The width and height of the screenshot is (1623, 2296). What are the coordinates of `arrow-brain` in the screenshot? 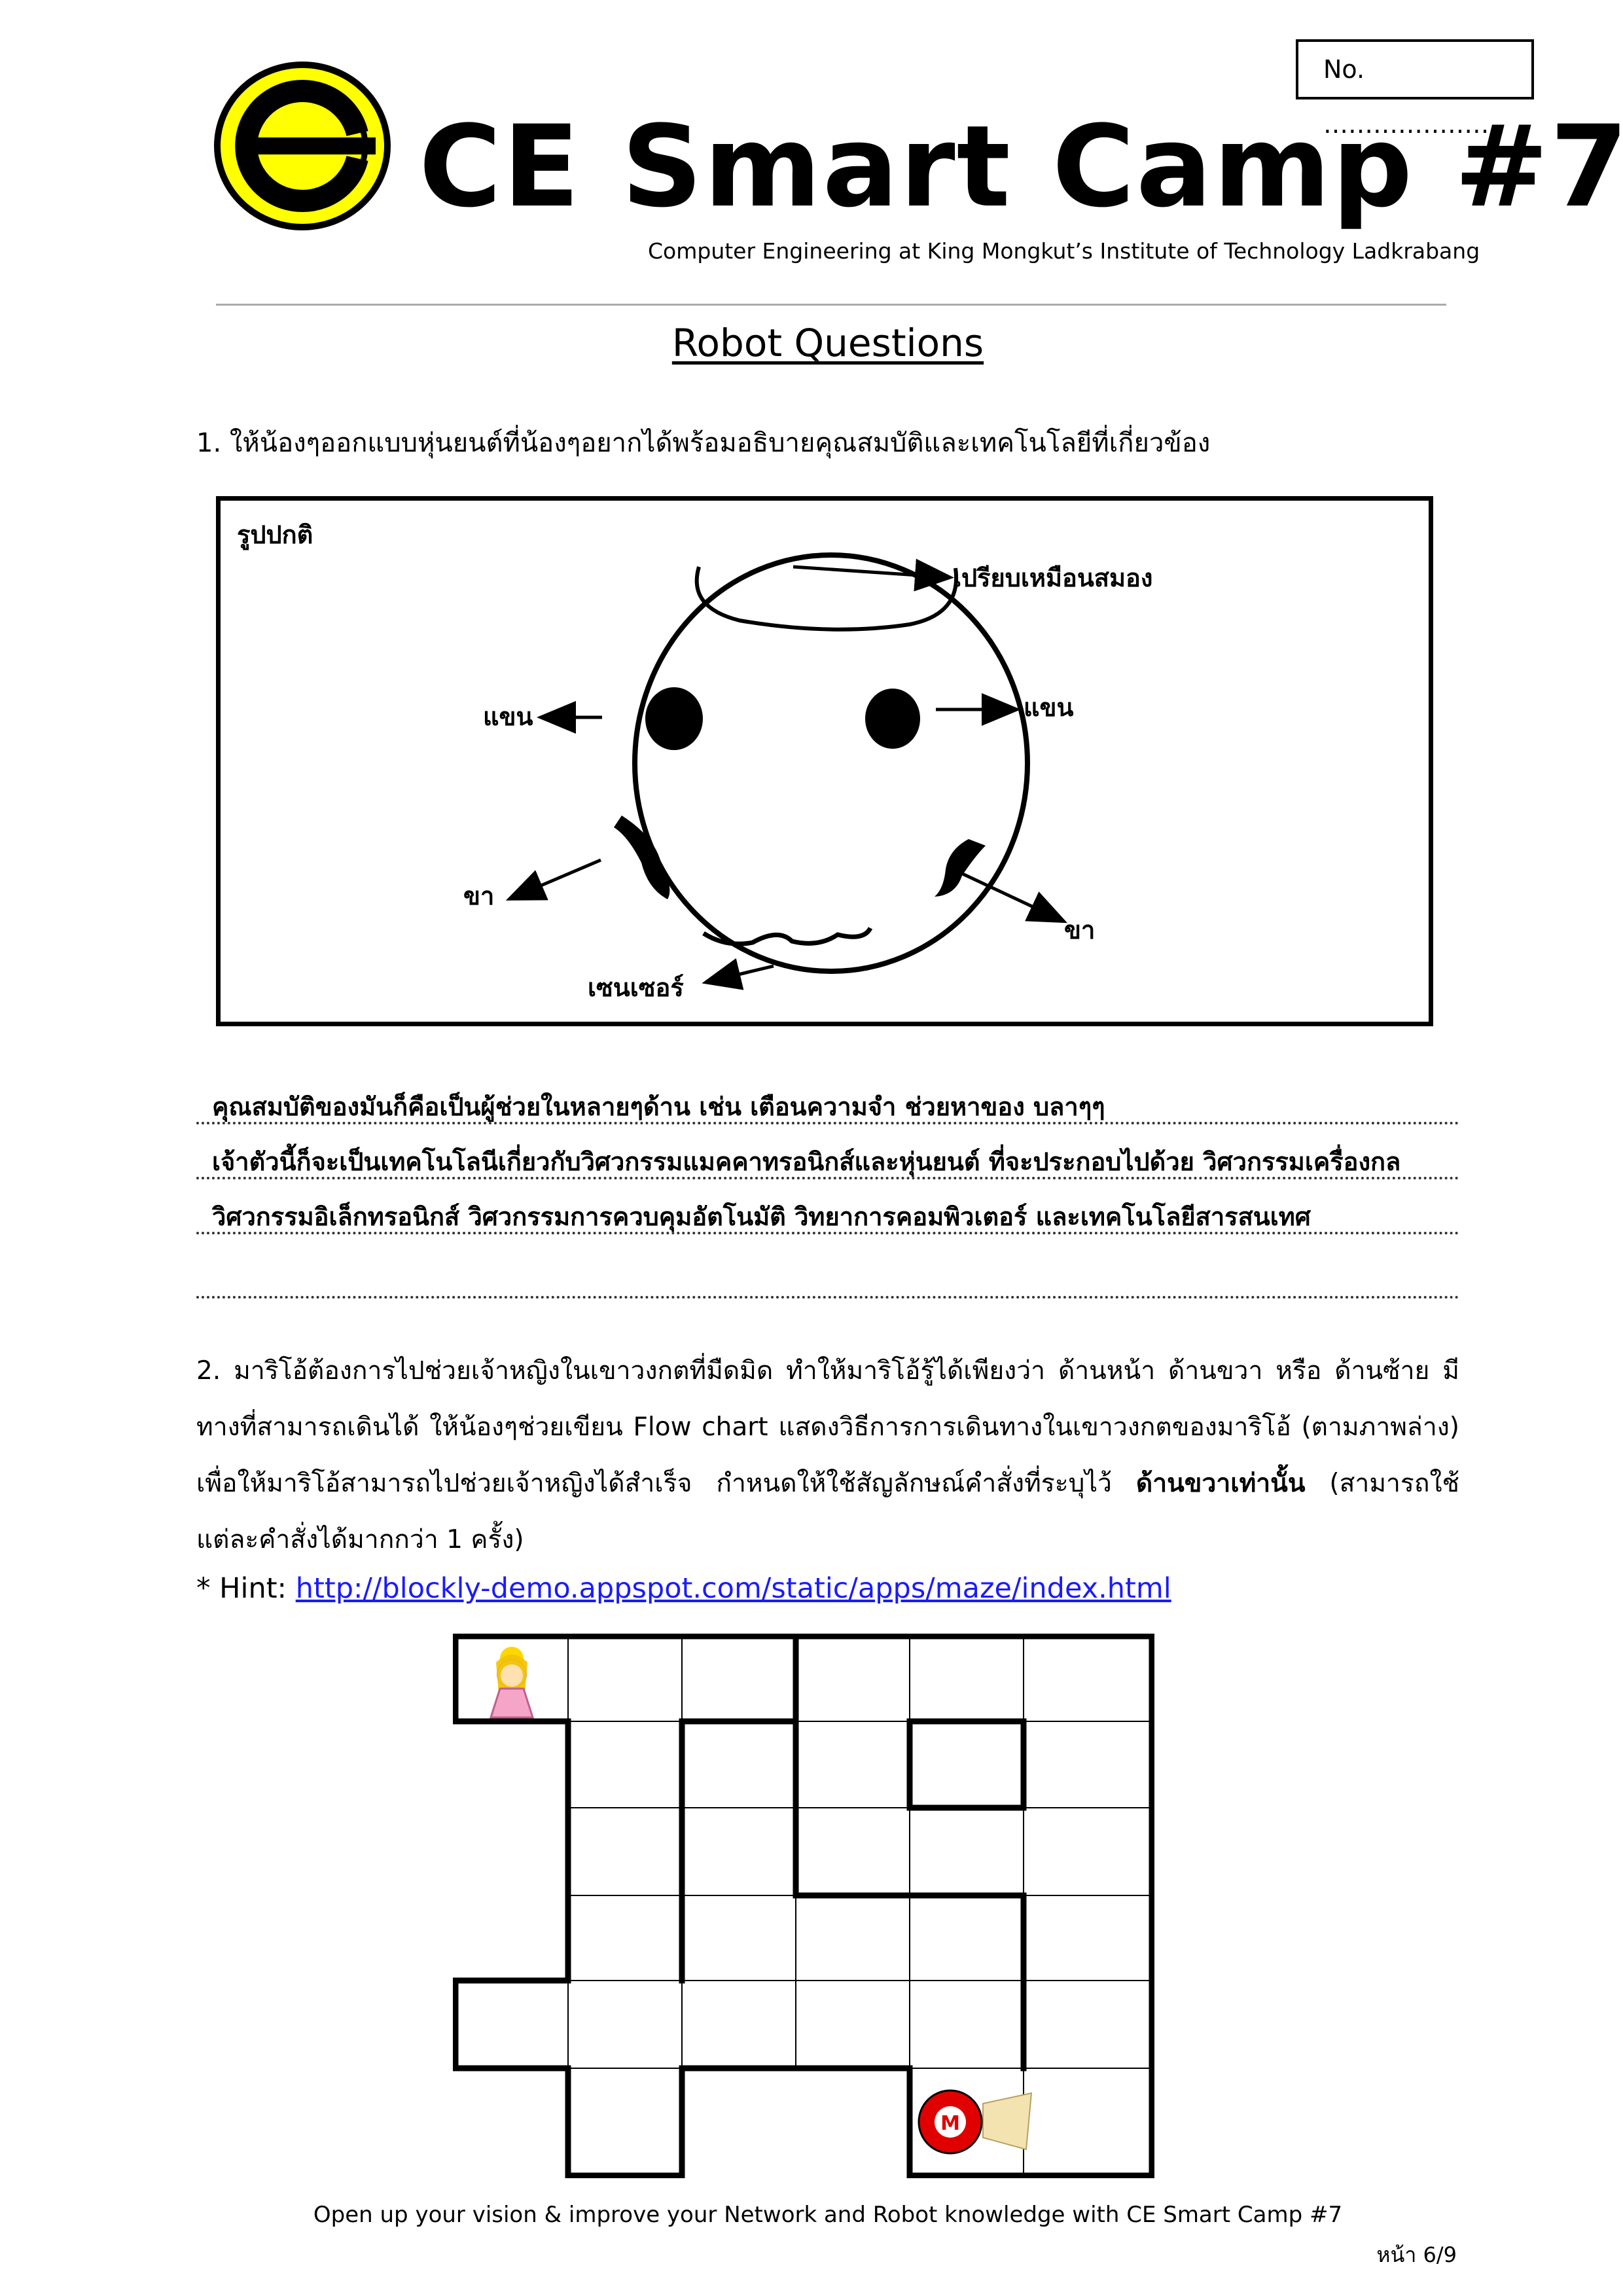 It's located at (874, 575).